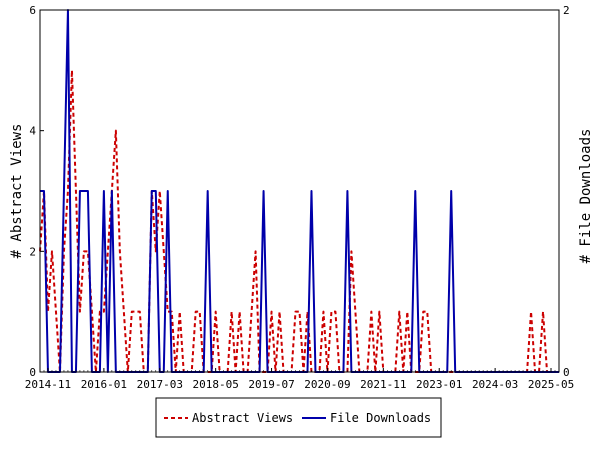  What do you see at coordinates (242, 418) in the screenshot?
I see `legend-label-abstract-views: Abstract Views` at bounding box center [242, 418].